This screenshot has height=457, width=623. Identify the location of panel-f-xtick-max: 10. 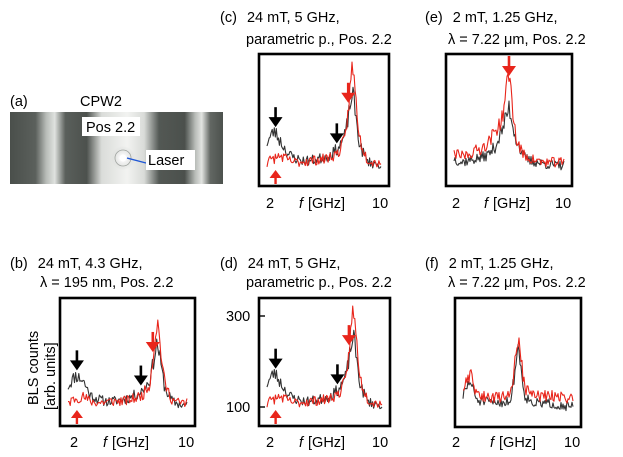
(572, 443).